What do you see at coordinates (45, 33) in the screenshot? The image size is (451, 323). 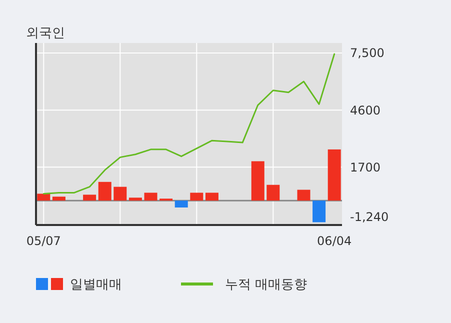 I see `chart-title: 외국인` at bounding box center [45, 33].